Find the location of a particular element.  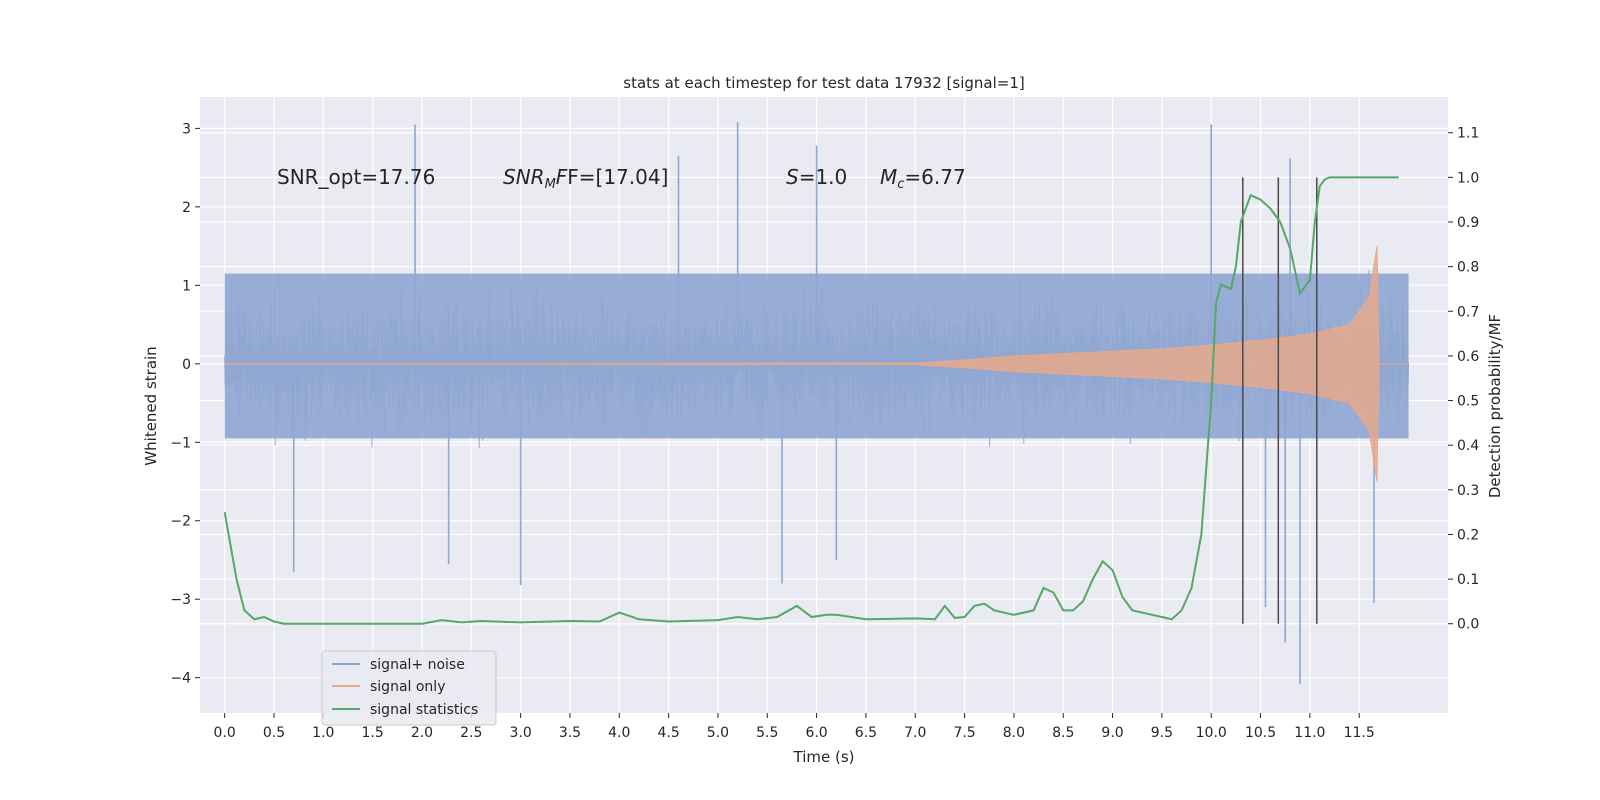

annotation-mc-value: =6.77 is located at coordinates (934, 177).